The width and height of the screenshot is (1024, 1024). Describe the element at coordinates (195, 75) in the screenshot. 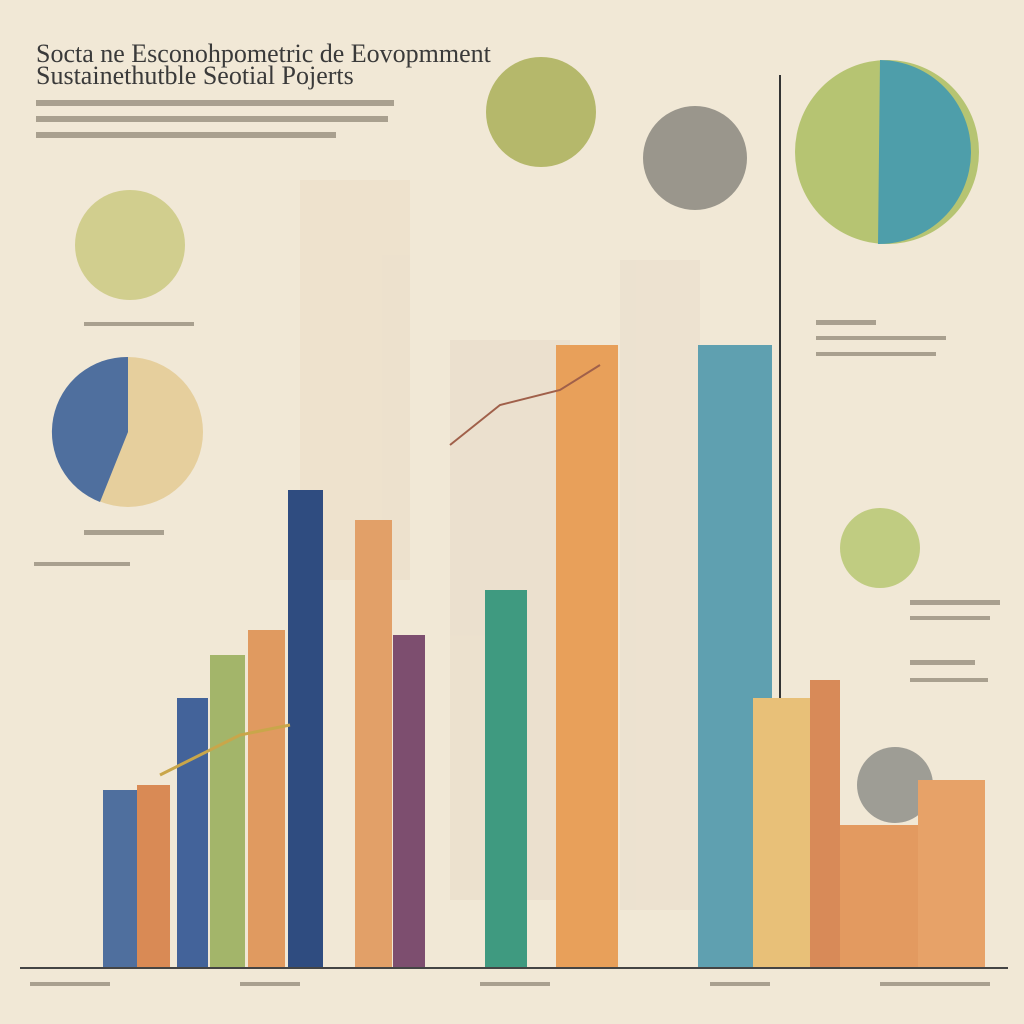

I see `subtitle: Sustainethutble Seotial Pojerts` at that location.